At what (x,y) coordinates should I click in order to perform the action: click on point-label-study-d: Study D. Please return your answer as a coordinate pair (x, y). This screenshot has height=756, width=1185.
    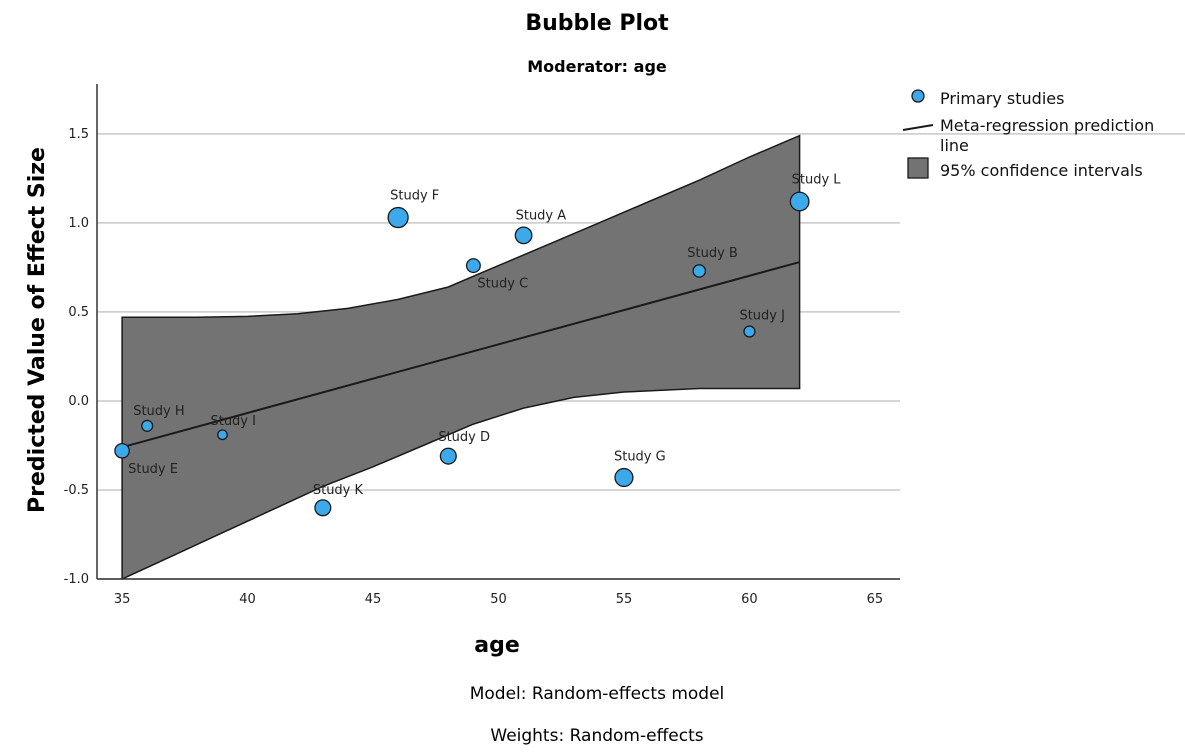
    Looking at the image, I should click on (464, 437).